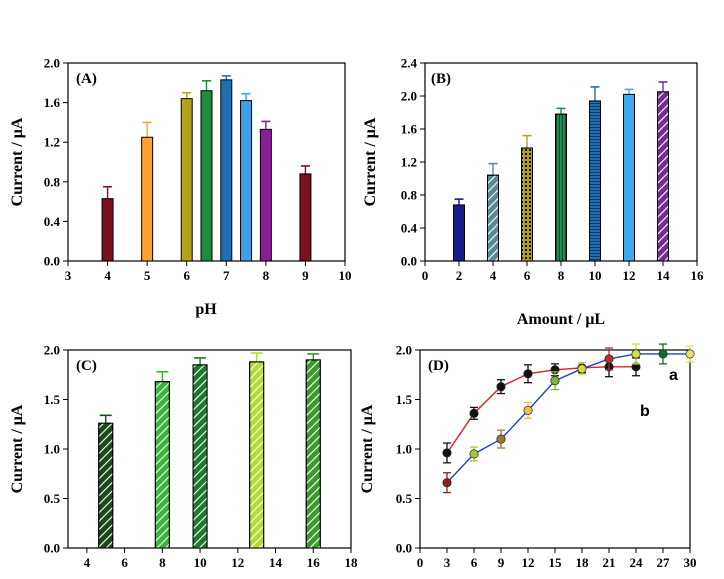  I want to click on x-tick-label: 2, so click(459, 275).